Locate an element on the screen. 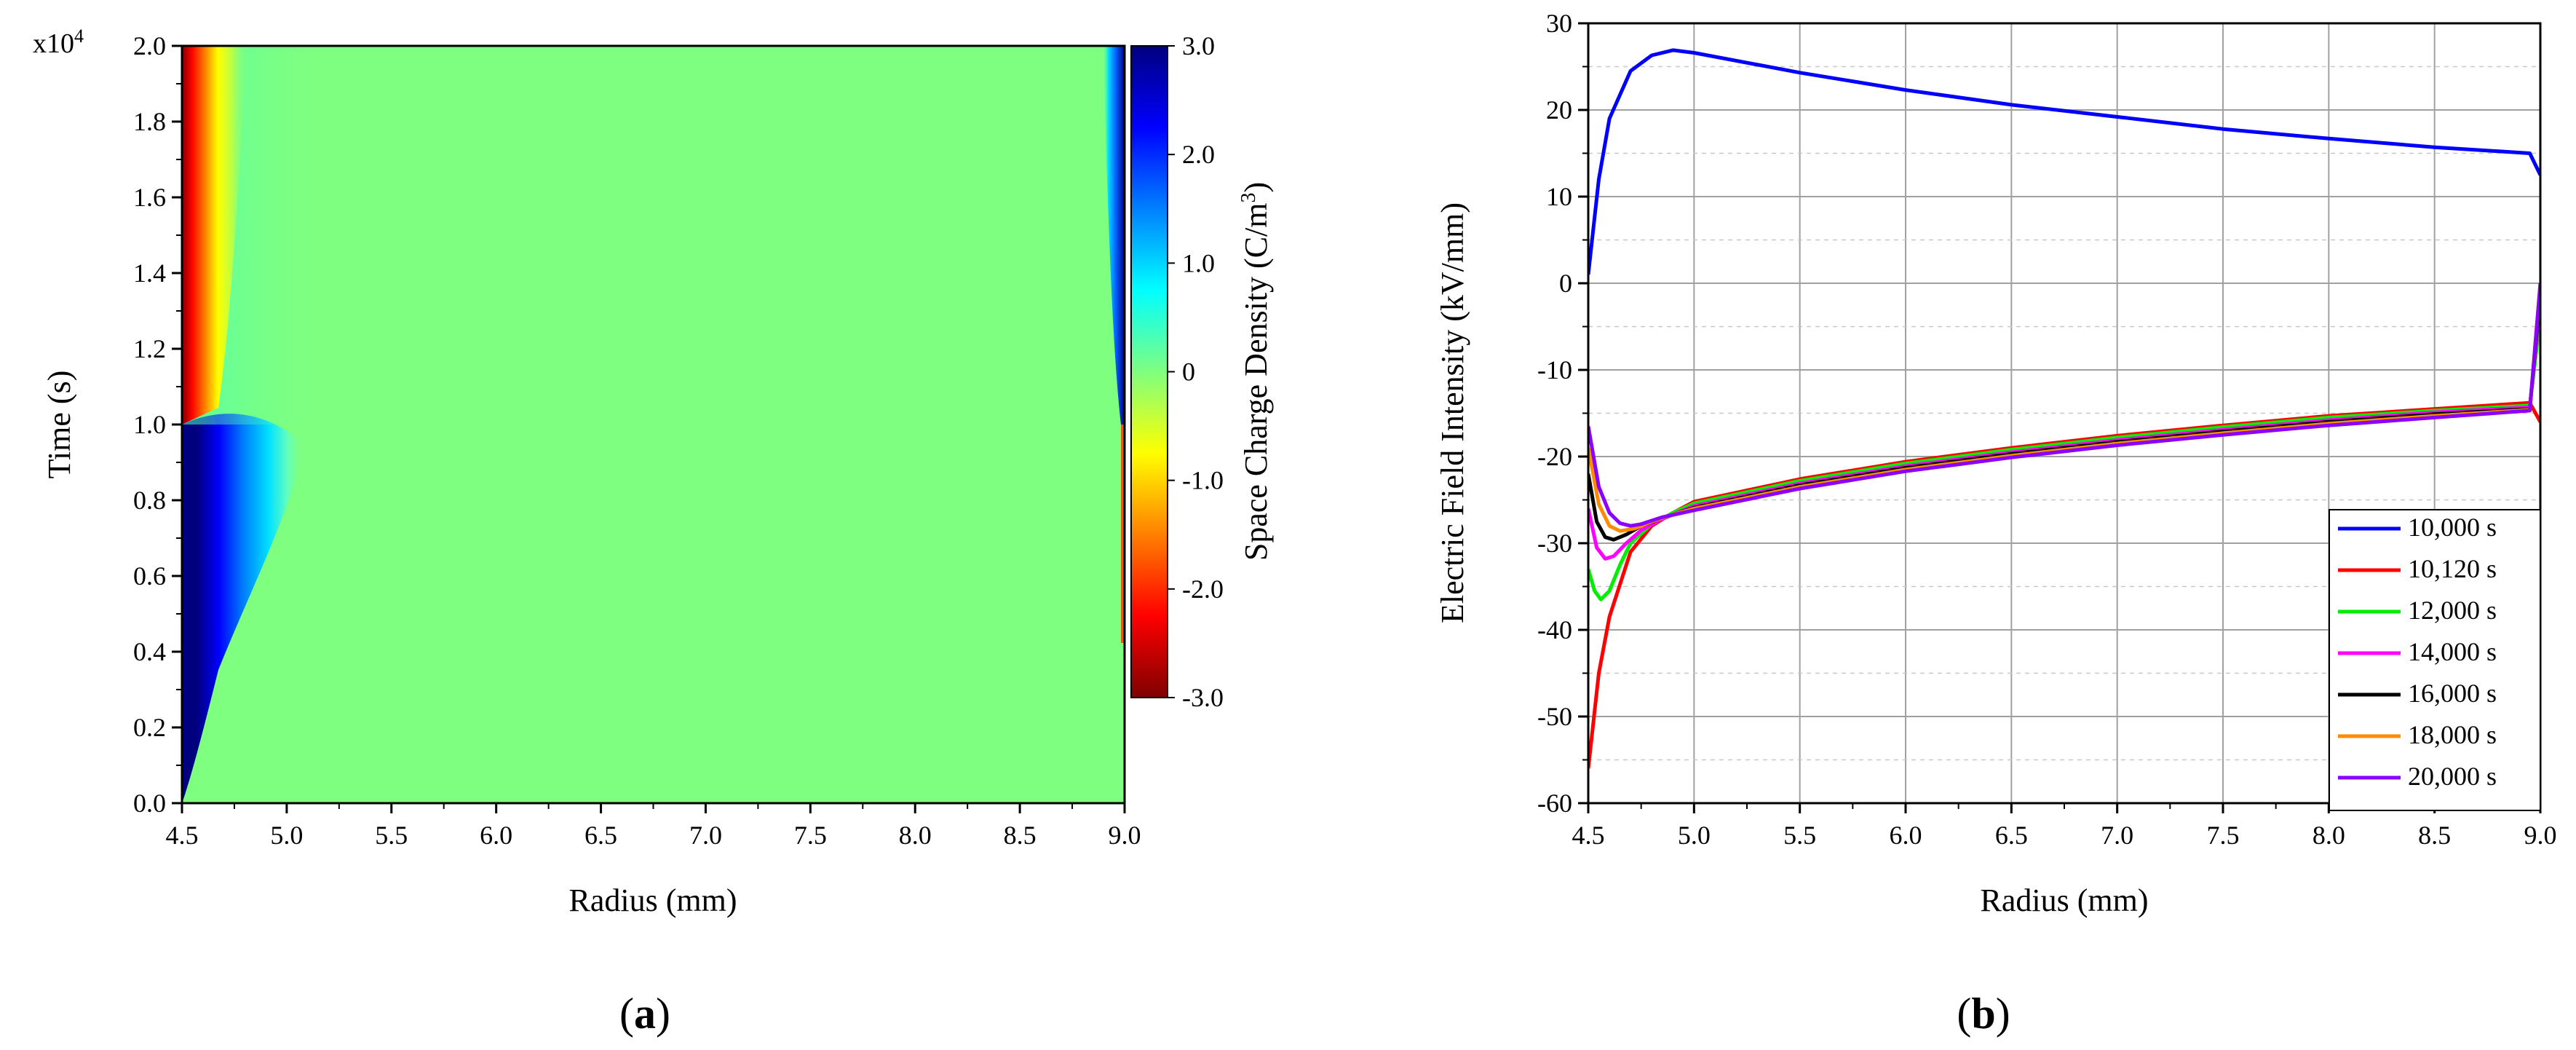 The image size is (2576, 1050). panel-label-b-letter: b is located at coordinates (1983, 1014).